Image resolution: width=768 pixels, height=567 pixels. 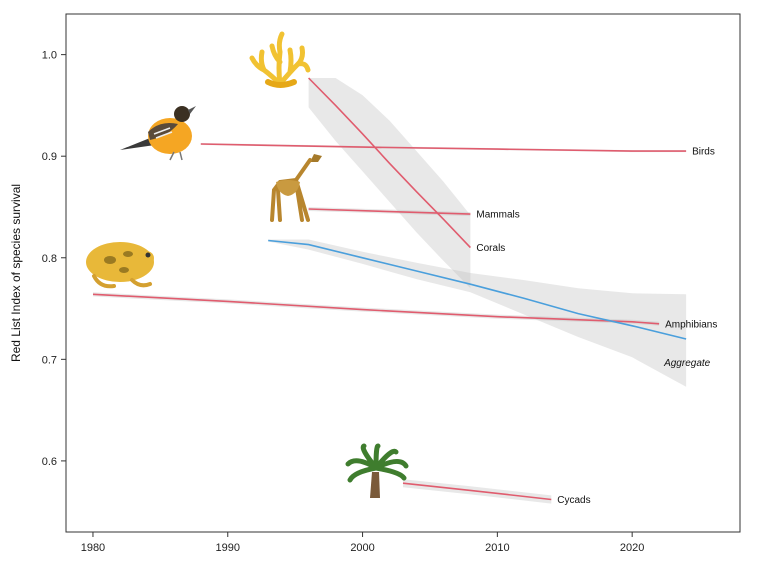 I want to click on y-tick-label-3: 0.9, so click(x=49, y=157).